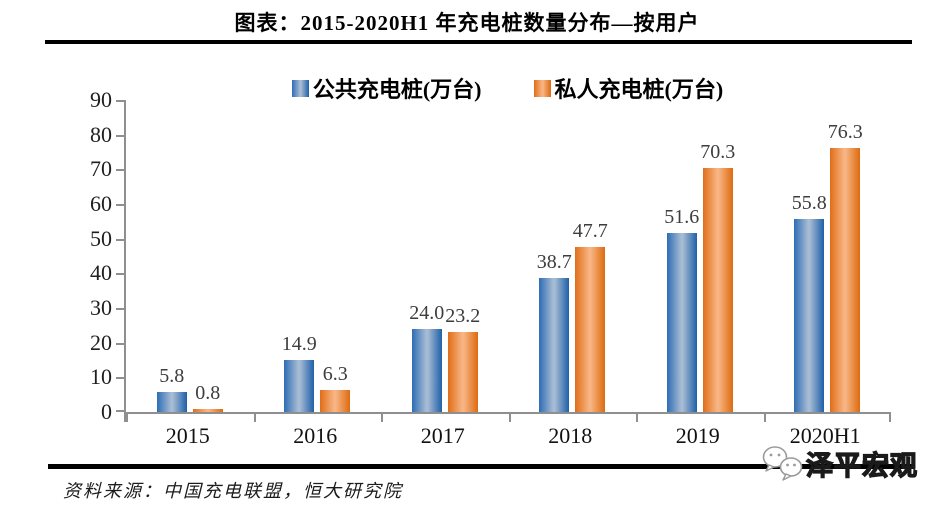  I want to click on bar-group: 55.8 76.3, so click(828, 266).